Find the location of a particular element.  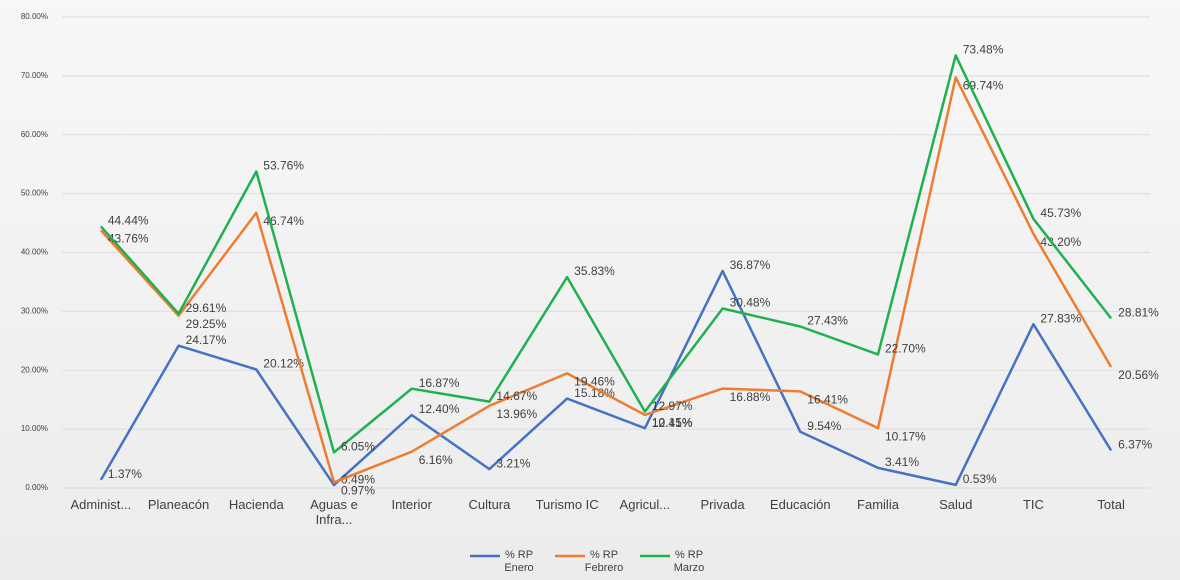

data-label: 22.70% is located at coordinates (905, 349).